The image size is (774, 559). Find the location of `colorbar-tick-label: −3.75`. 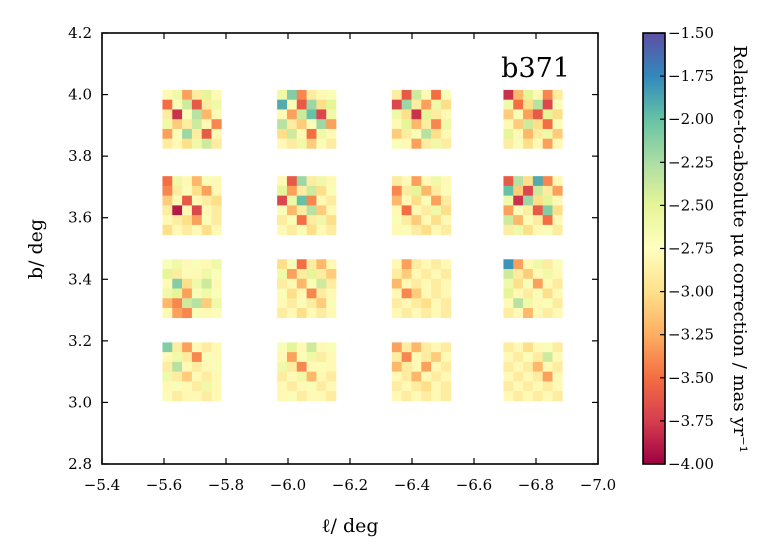

colorbar-tick-label: −3.75 is located at coordinates (691, 421).